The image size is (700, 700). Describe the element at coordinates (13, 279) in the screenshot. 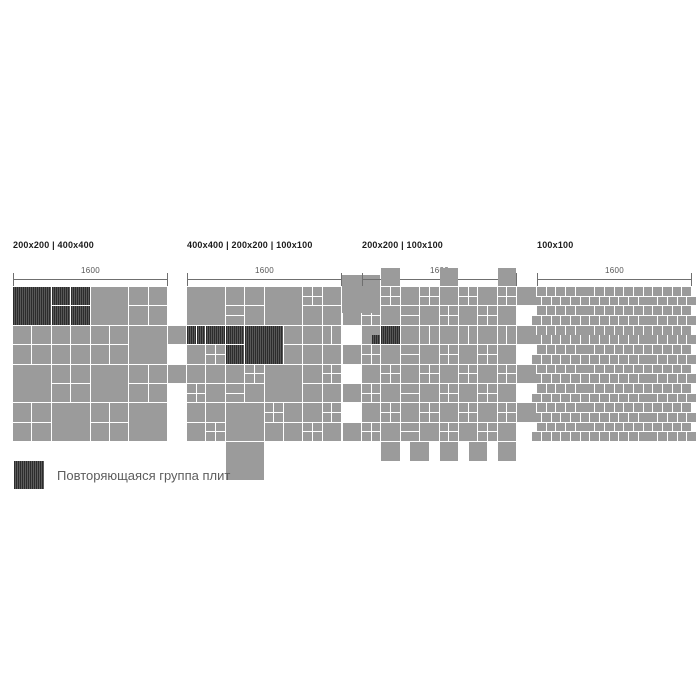

I see `dimension-tick-left` at that location.